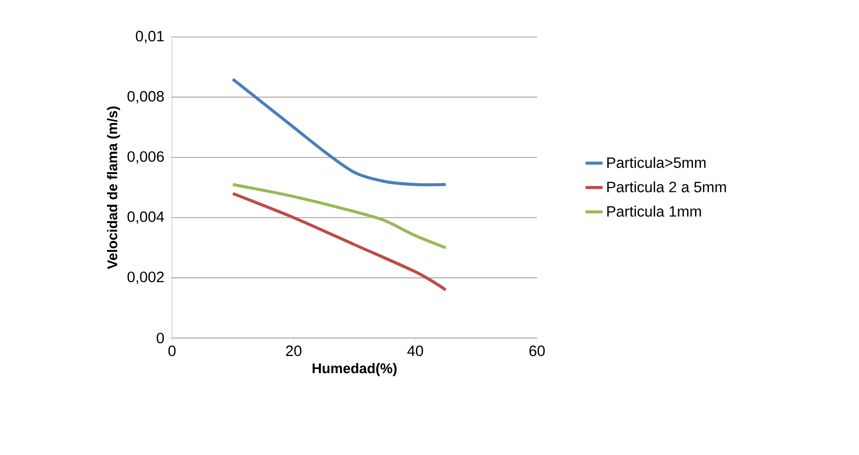  Describe the element at coordinates (146, 278) in the screenshot. I see `y-tick-label: 0,002` at that location.